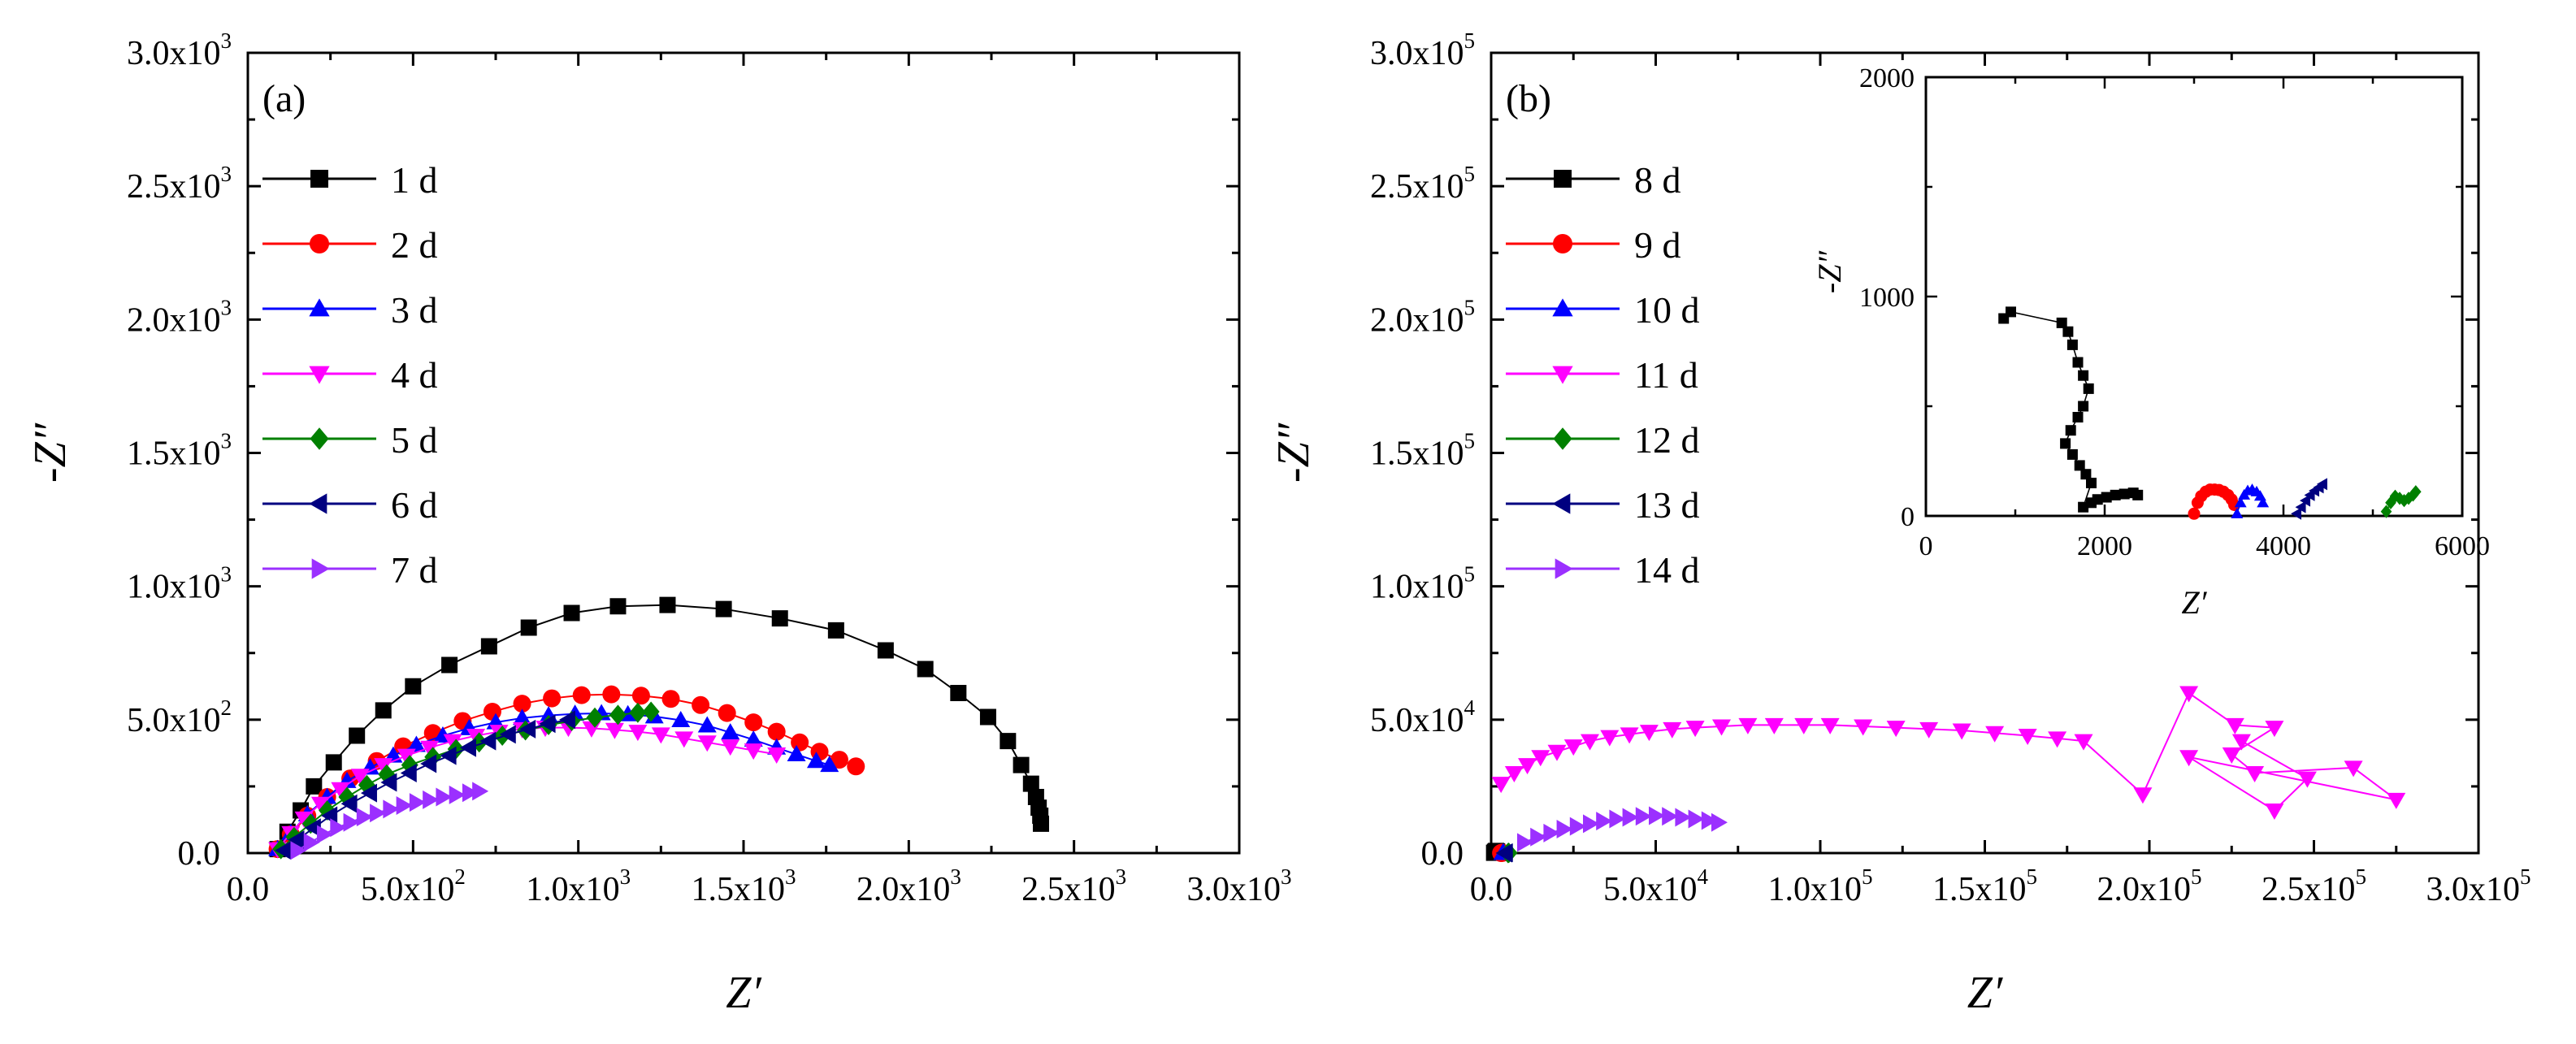  What do you see at coordinates (199, 854) in the screenshot?
I see `y-tick-label: 0.0` at bounding box center [199, 854].